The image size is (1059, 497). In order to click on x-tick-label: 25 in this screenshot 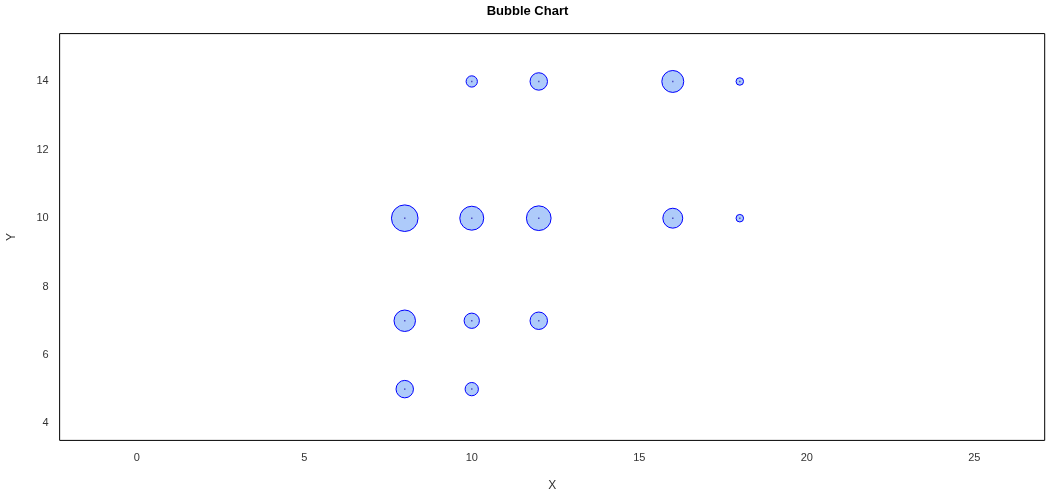, I will do `click(974, 457)`.